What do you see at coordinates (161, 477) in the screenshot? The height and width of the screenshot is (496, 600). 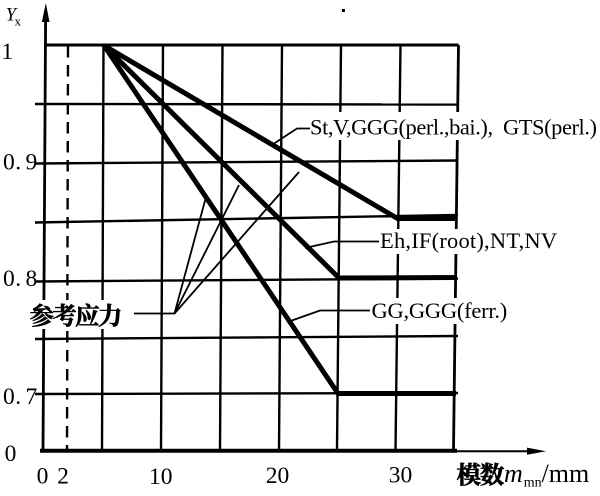 I see `svg-text: 10` at bounding box center [161, 477].